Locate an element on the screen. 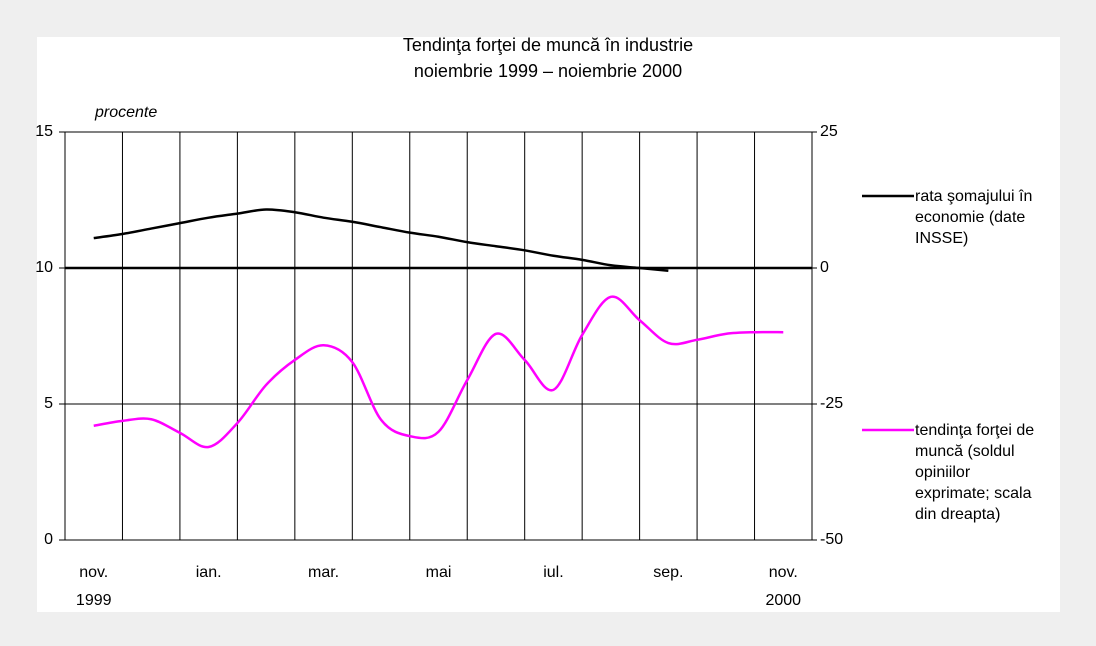 The height and width of the screenshot is (646, 1096). x-tick-label: ian. is located at coordinates (209, 572).